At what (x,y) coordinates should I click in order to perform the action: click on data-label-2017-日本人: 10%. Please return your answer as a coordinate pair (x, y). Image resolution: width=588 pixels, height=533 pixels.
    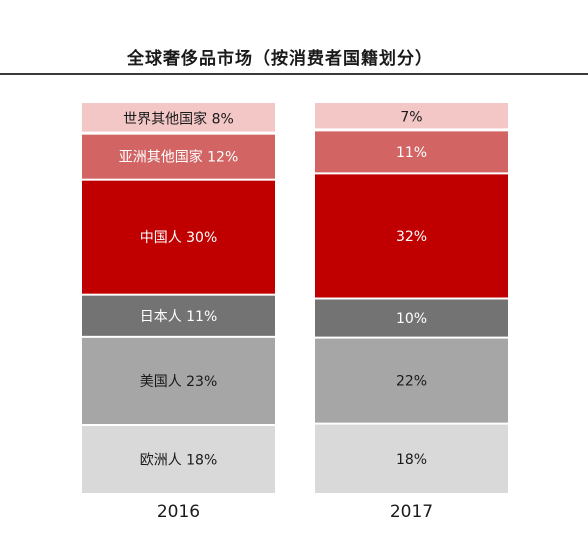
    Looking at the image, I should click on (411, 319).